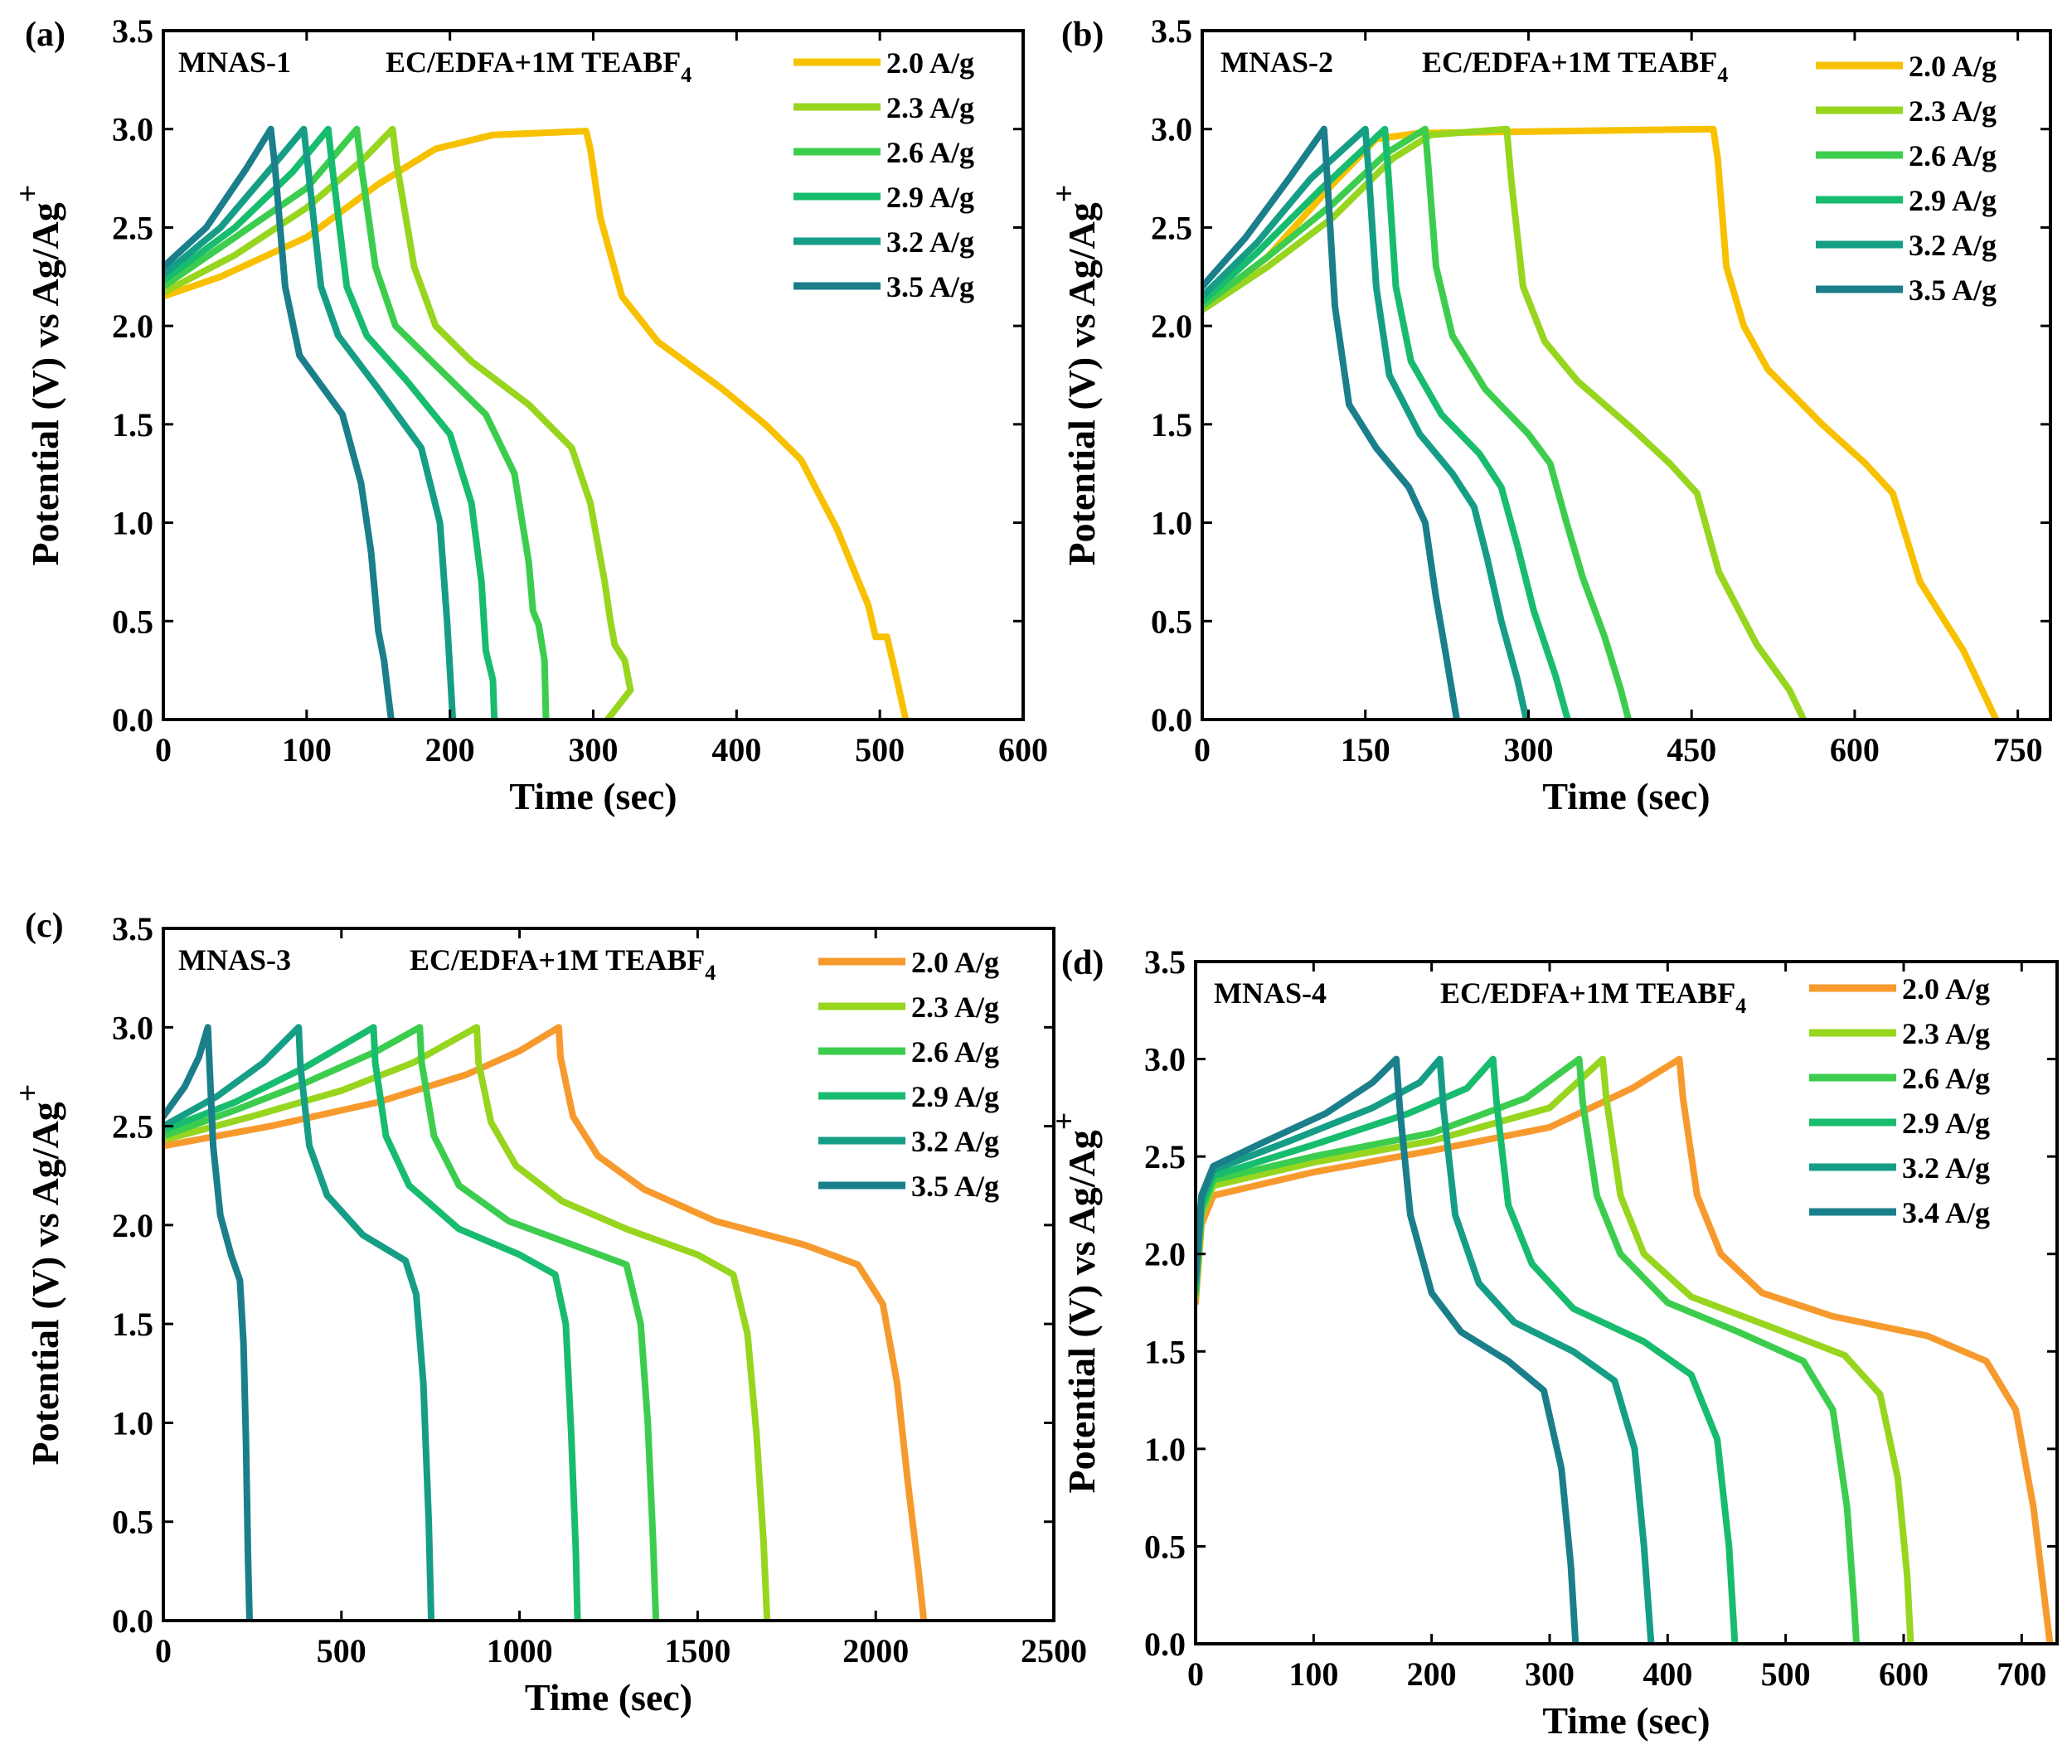 This screenshot has width=2072, height=1764. I want to click on panel-letter: (b), so click(1083, 35).